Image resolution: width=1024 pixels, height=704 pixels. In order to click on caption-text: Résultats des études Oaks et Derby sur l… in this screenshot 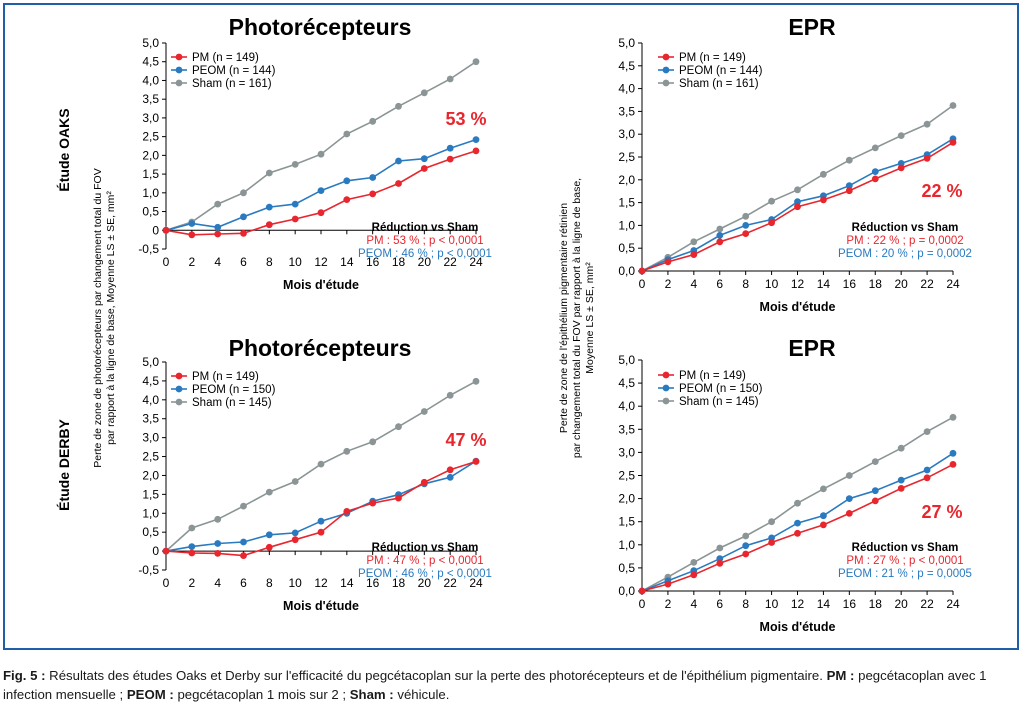, I will do `click(436, 675)`.